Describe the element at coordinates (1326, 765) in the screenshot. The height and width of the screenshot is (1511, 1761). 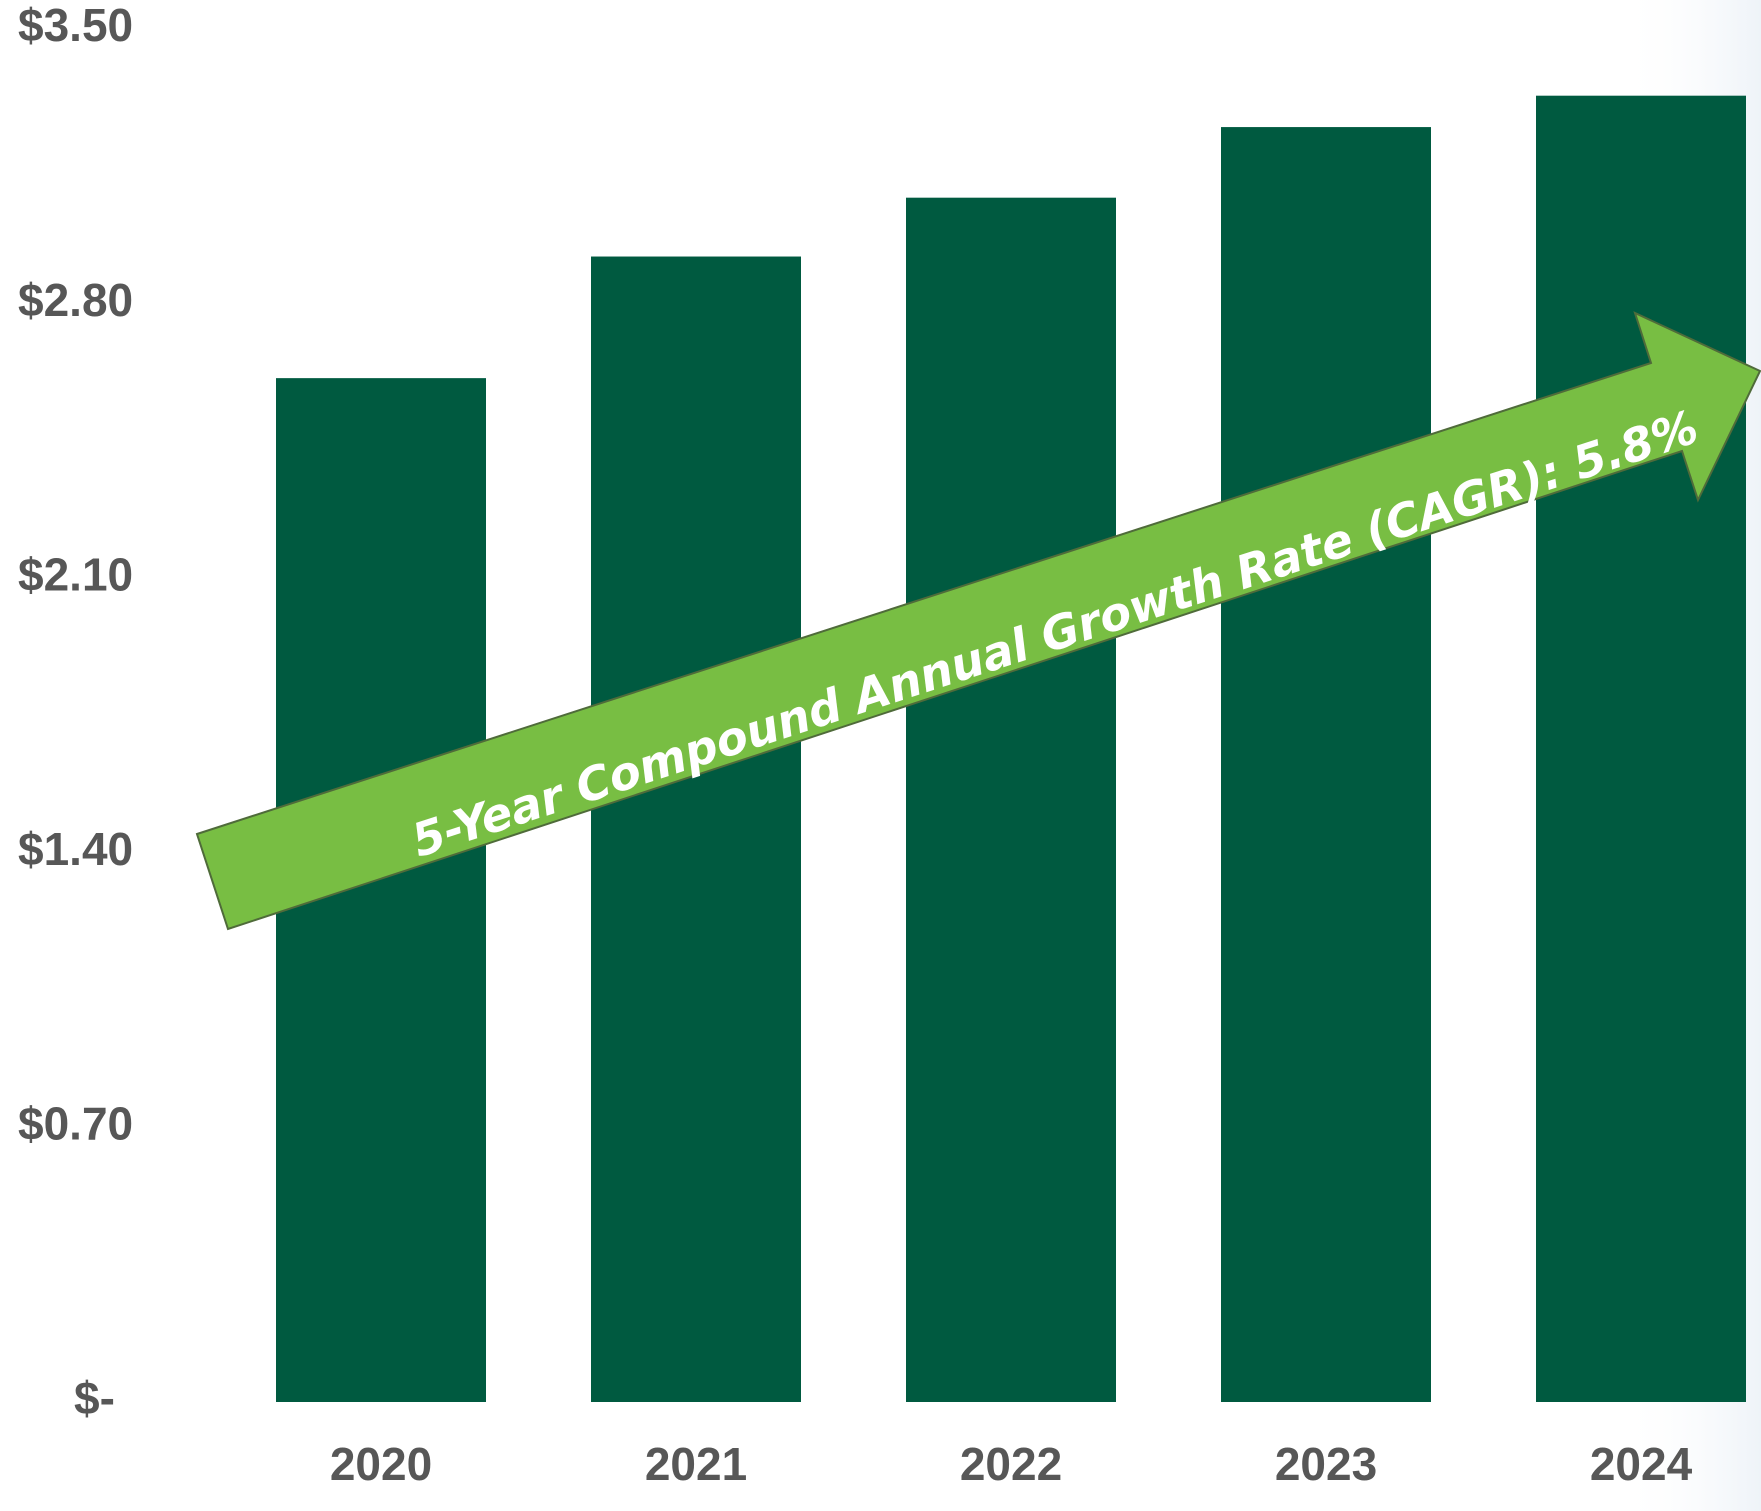
I see `bar-2023` at that location.